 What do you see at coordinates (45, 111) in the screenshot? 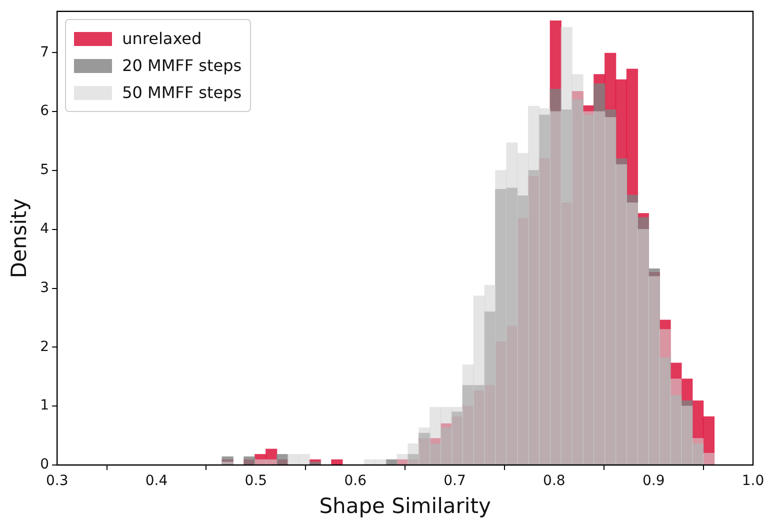
I see `y-tick-label: 6` at bounding box center [45, 111].